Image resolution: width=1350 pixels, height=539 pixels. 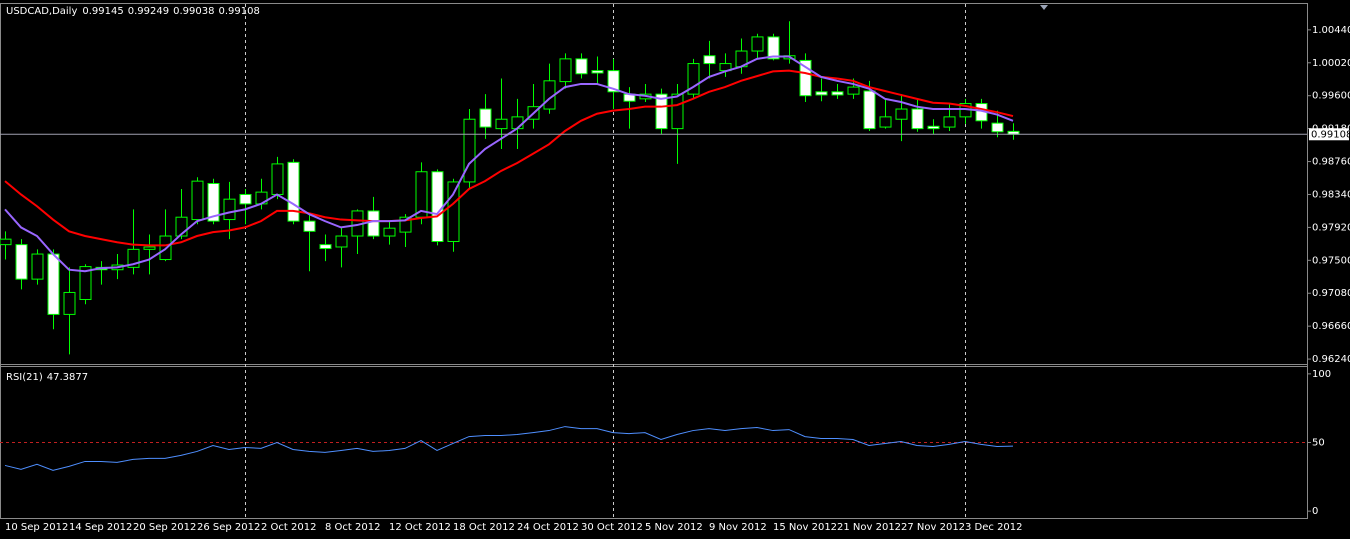 I want to click on x-tick-label: 27 Nov 2012, so click(x=933, y=527).